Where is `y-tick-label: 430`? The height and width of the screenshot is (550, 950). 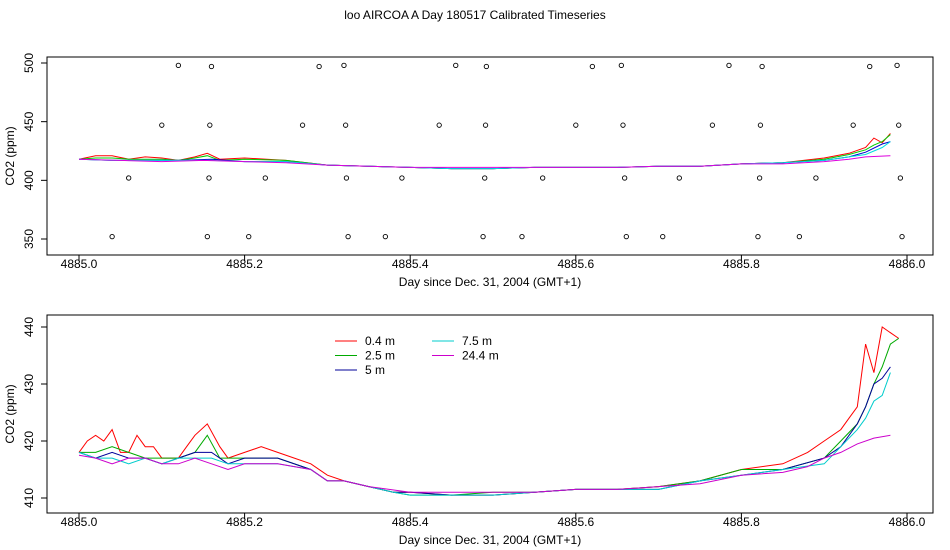
y-tick-label: 430 is located at coordinates (29, 384).